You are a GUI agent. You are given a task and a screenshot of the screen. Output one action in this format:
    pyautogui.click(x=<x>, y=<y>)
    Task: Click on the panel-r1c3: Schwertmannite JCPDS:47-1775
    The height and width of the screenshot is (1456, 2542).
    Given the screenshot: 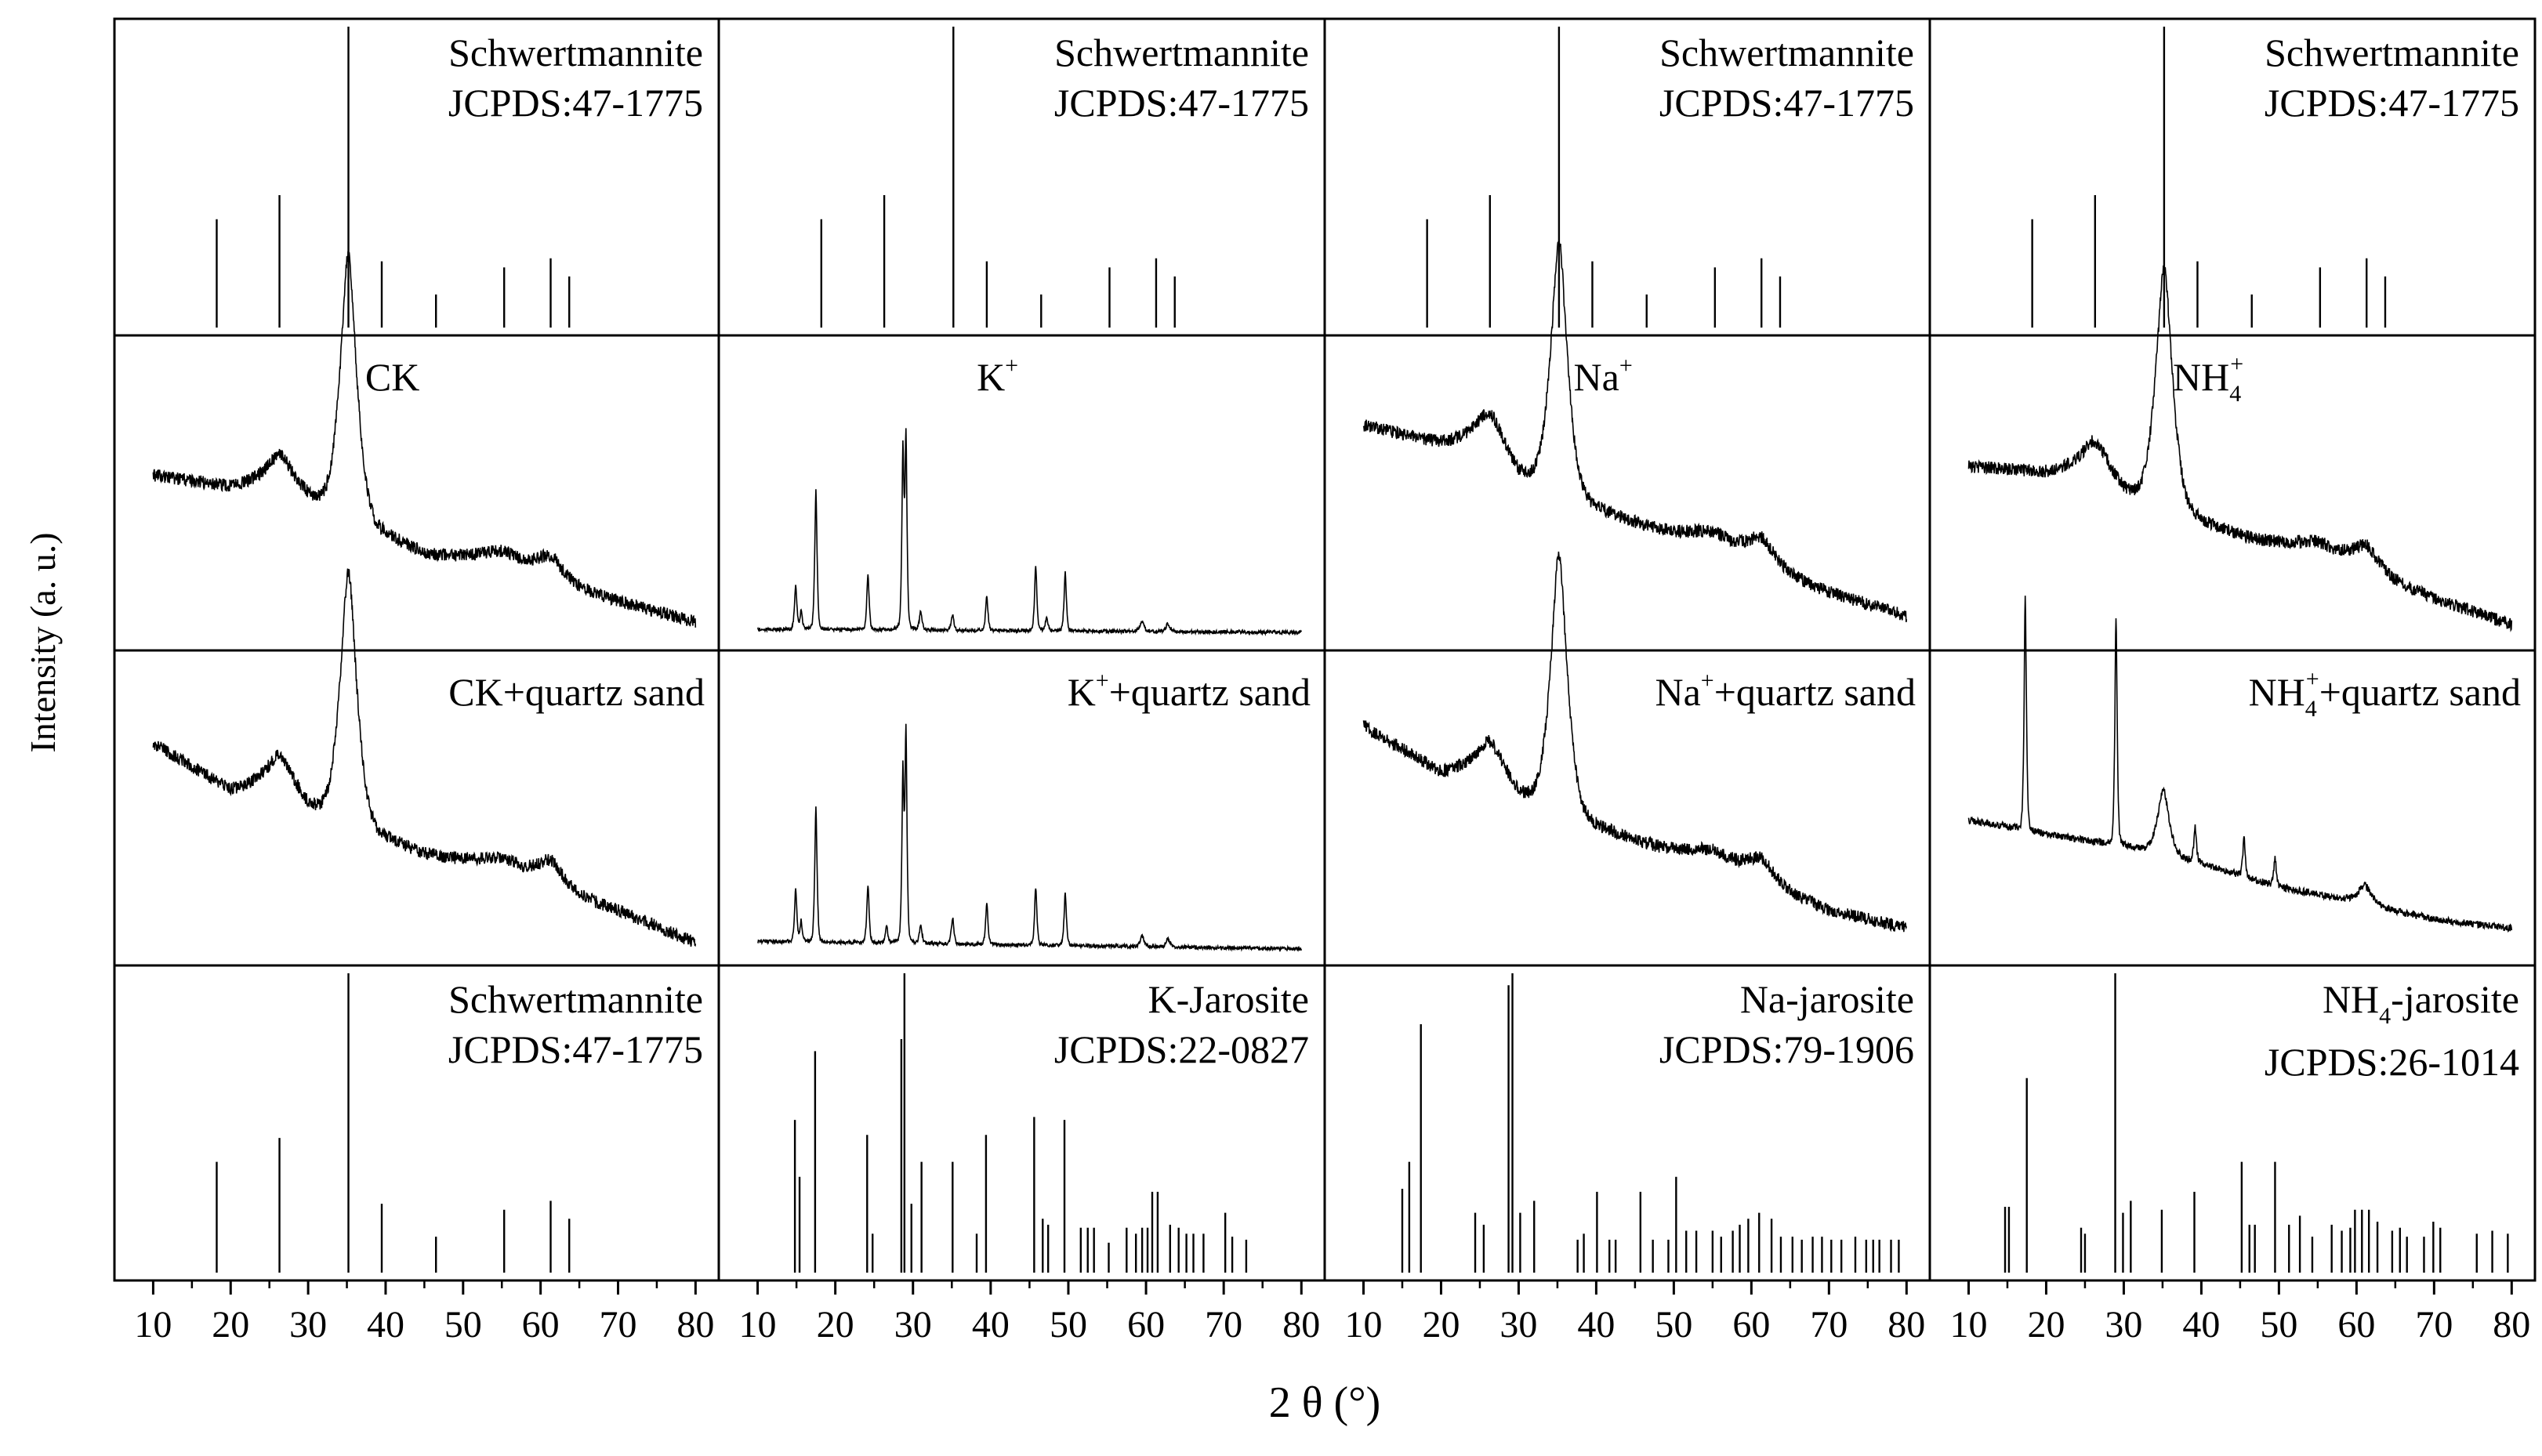 What is the action you would take?
    pyautogui.click(x=1627, y=177)
    